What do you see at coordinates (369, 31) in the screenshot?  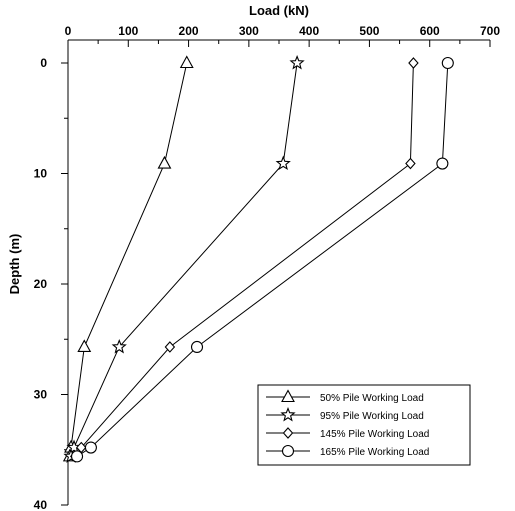 I see `x-tick-label: 500` at bounding box center [369, 31].